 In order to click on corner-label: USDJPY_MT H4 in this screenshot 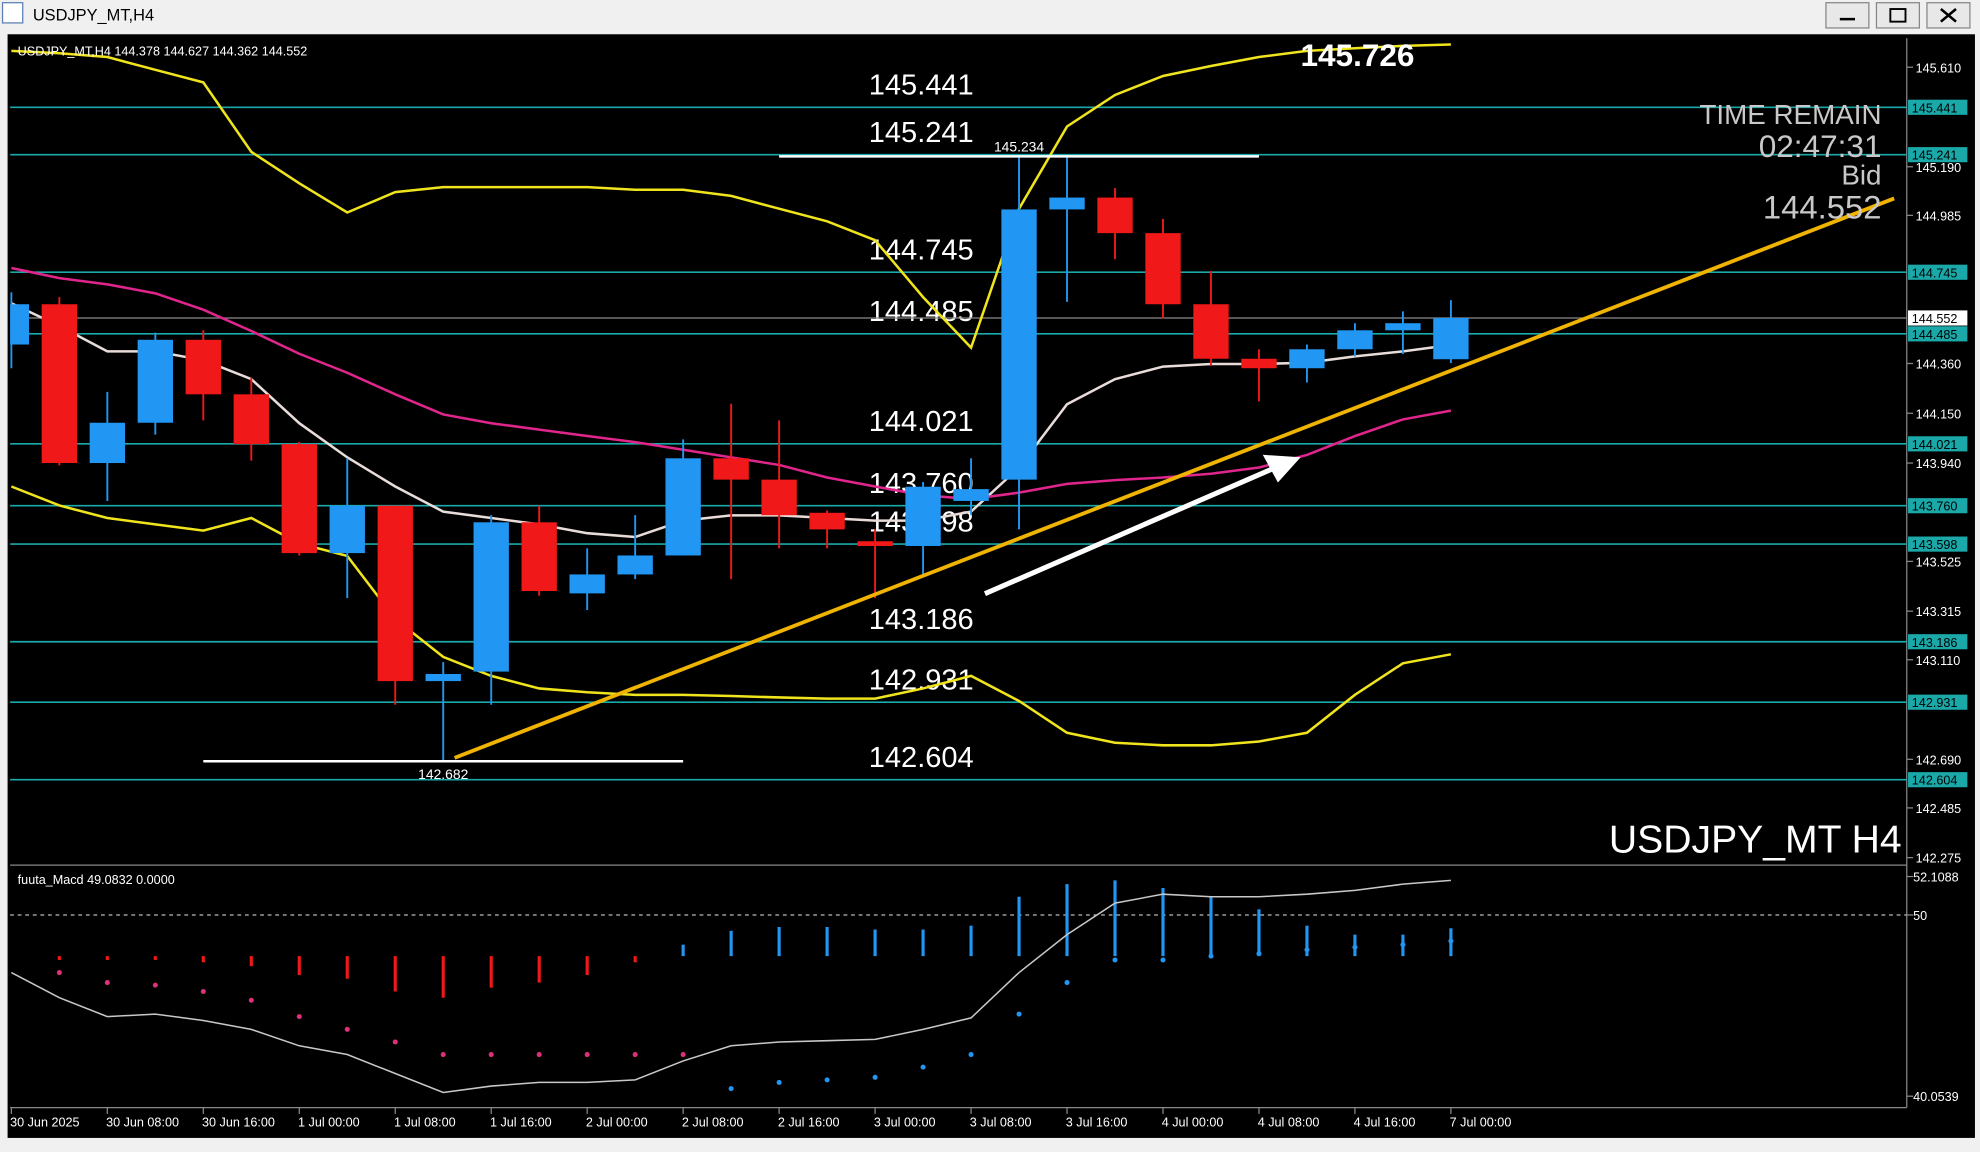, I will do `click(1755, 840)`.